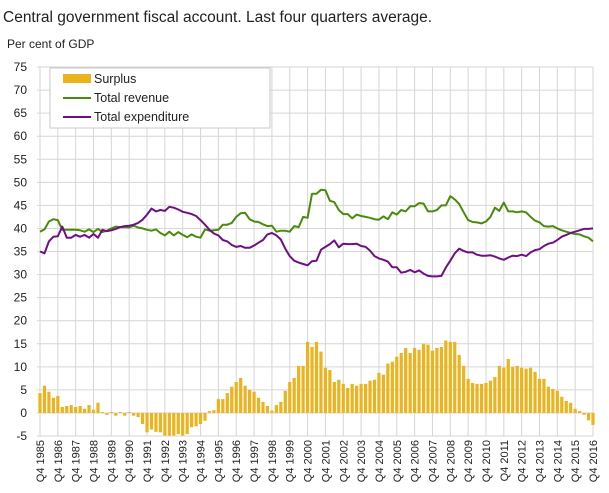 The image size is (609, 493). Describe the element at coordinates (77, 461) in the screenshot. I see `x-tick-label: Q4 1987` at that location.